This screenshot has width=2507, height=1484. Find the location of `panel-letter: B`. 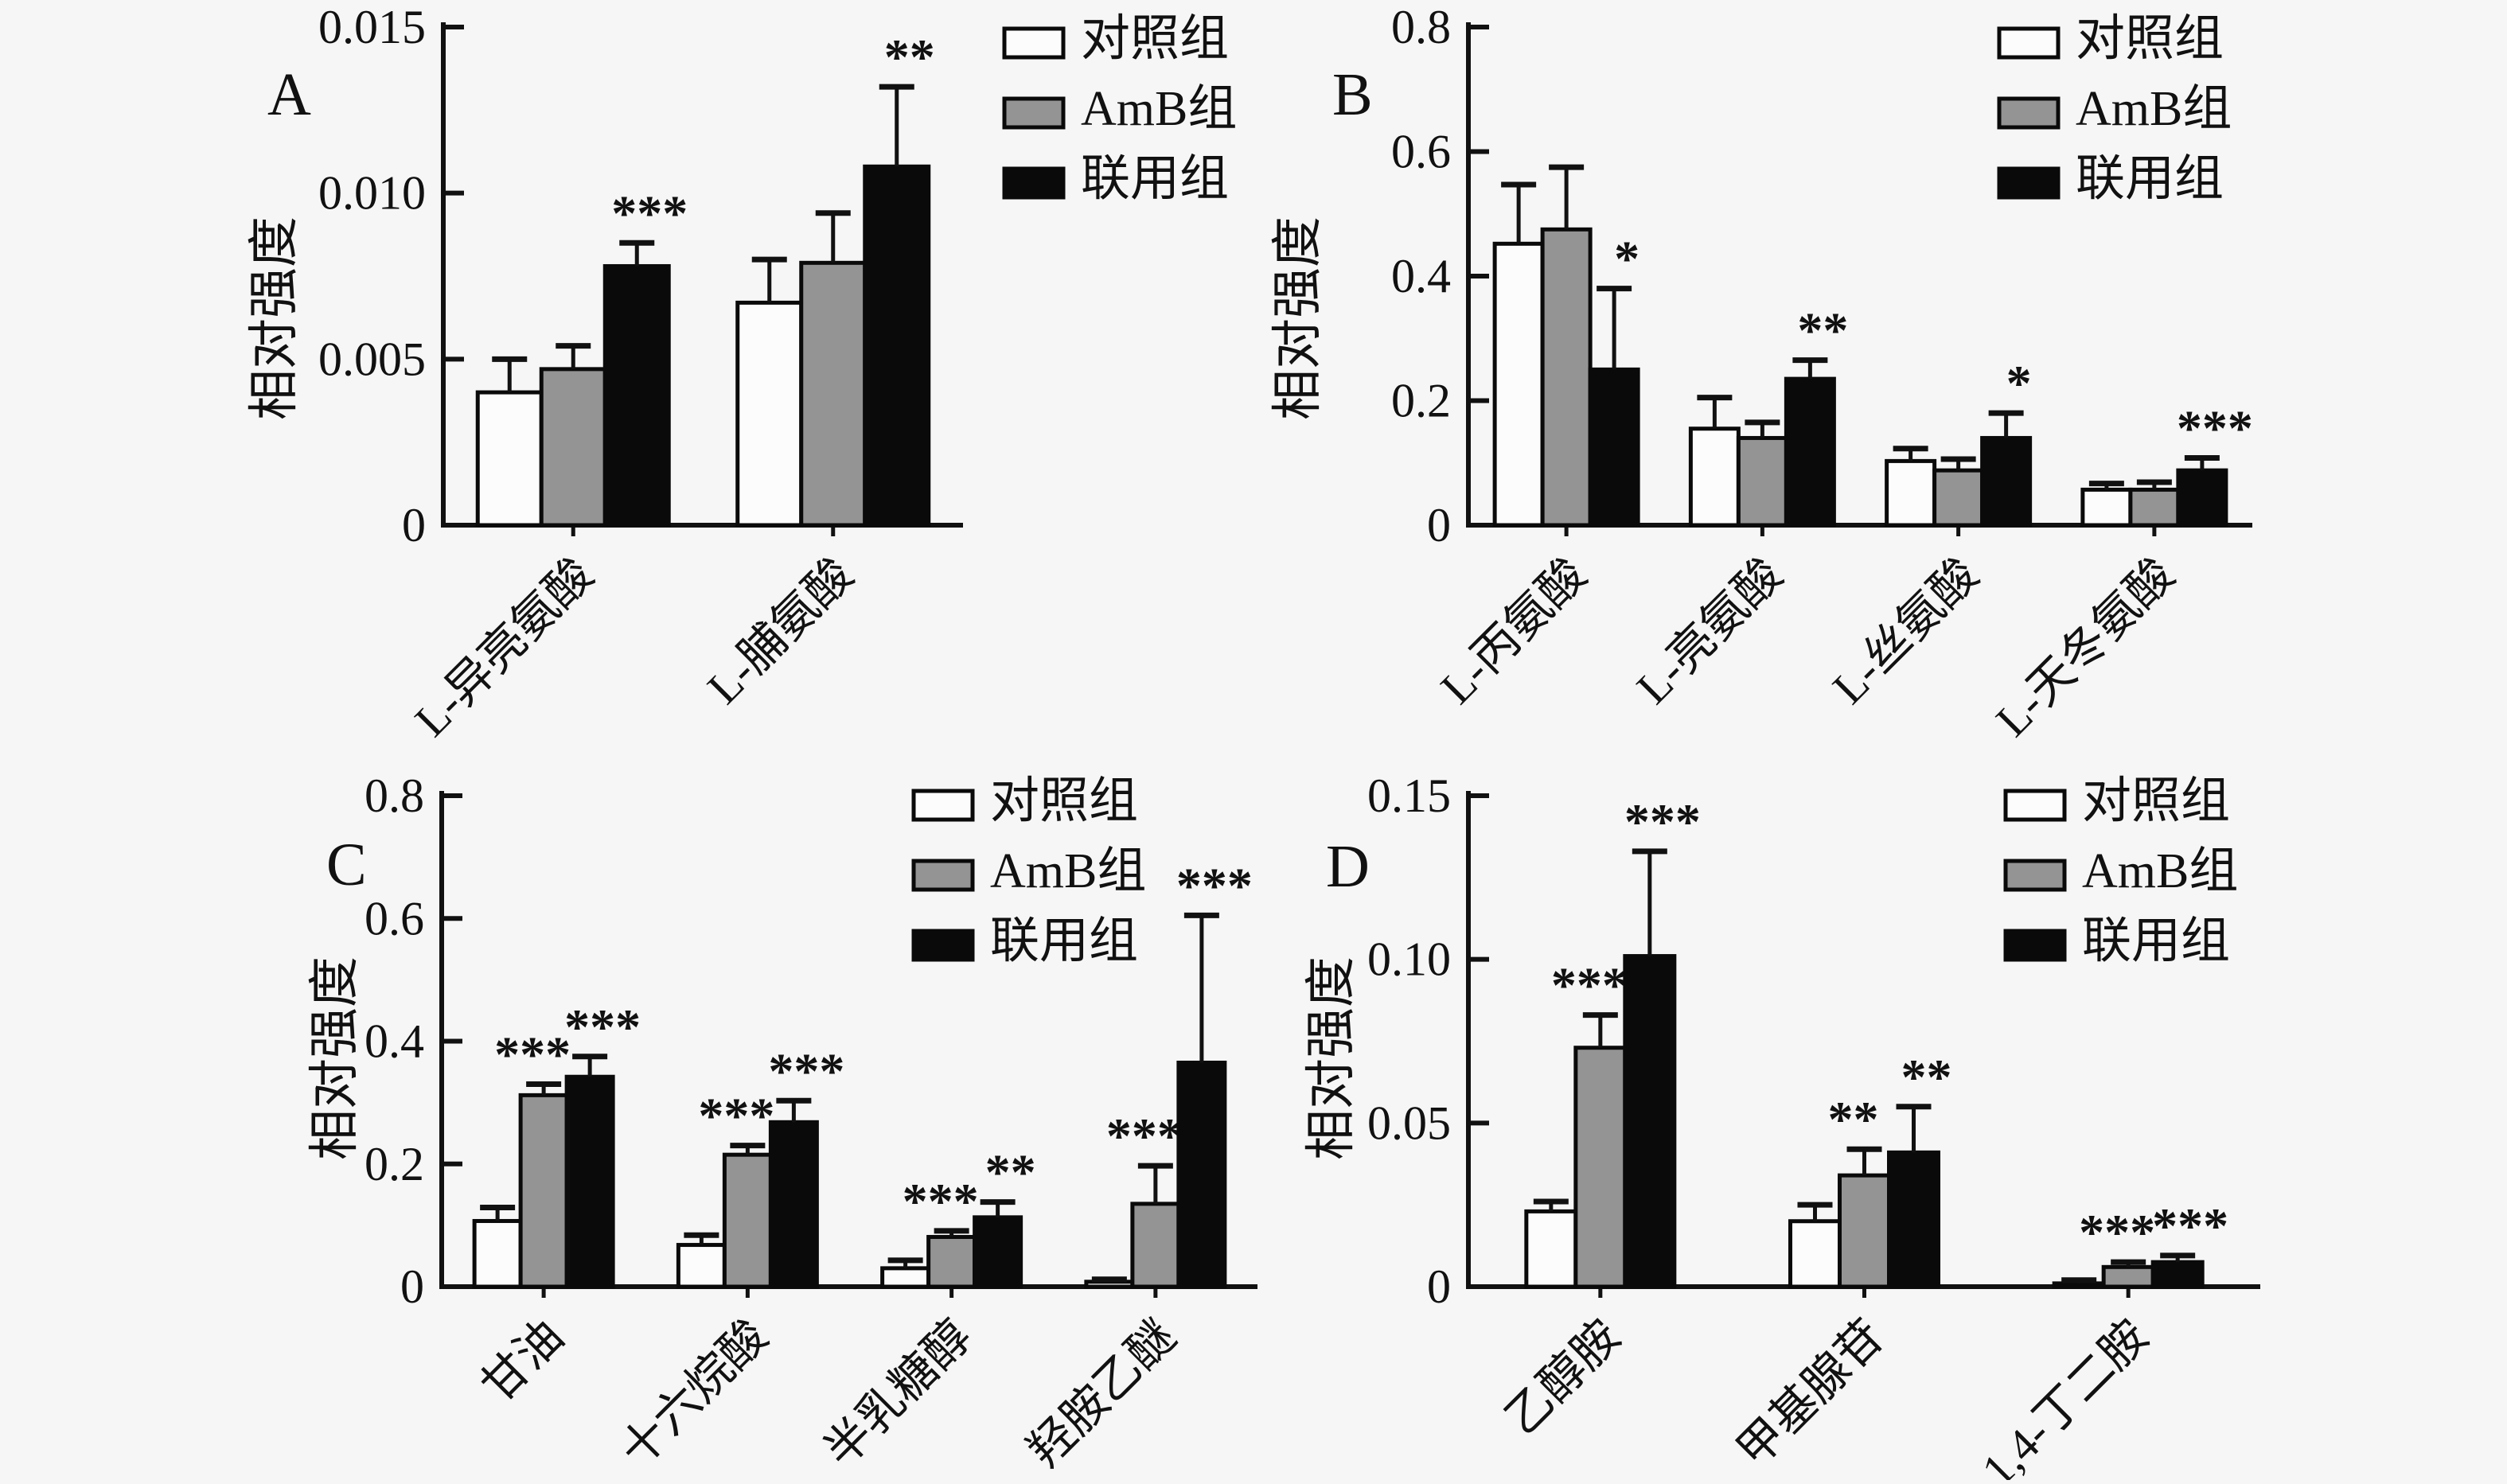

panel-letter: B is located at coordinates (1352, 94).